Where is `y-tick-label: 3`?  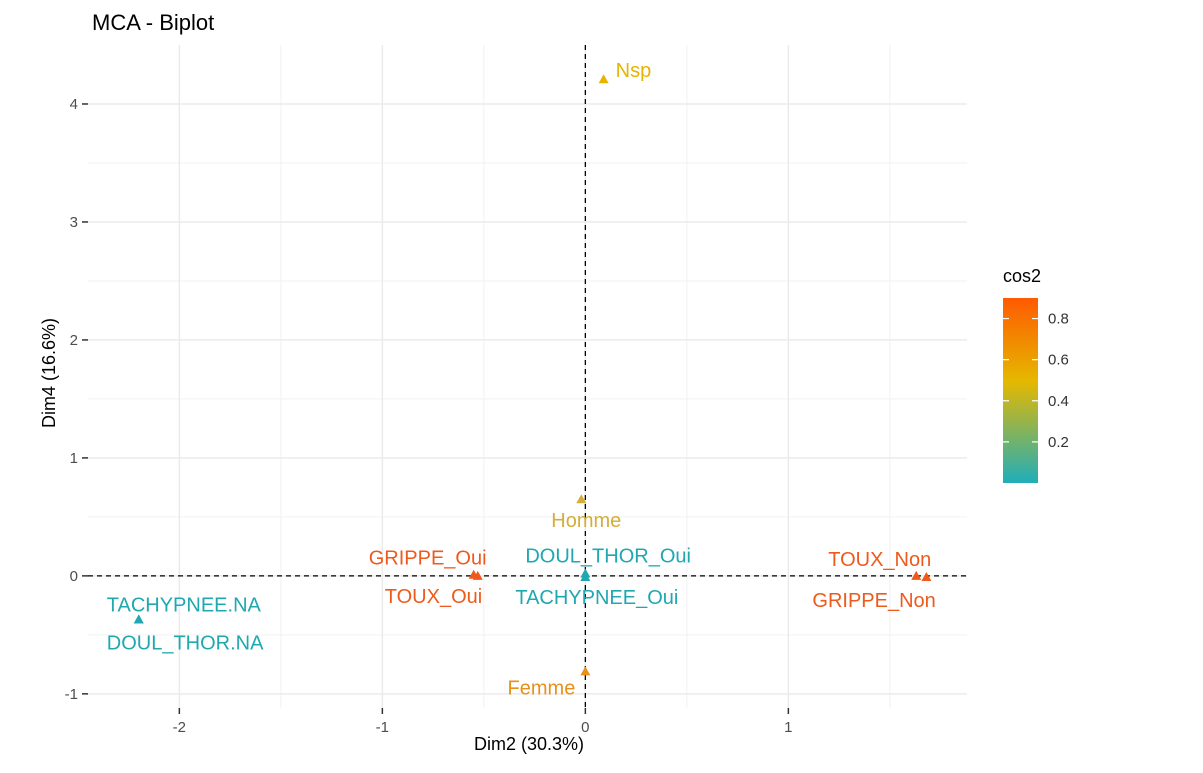 y-tick-label: 3 is located at coordinates (74, 222).